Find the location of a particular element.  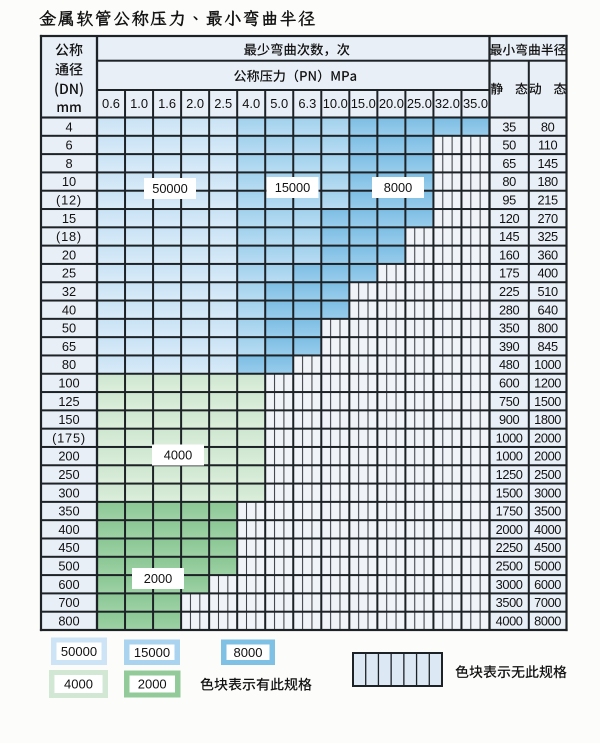

svg-text: 5.0 is located at coordinates (279, 103).